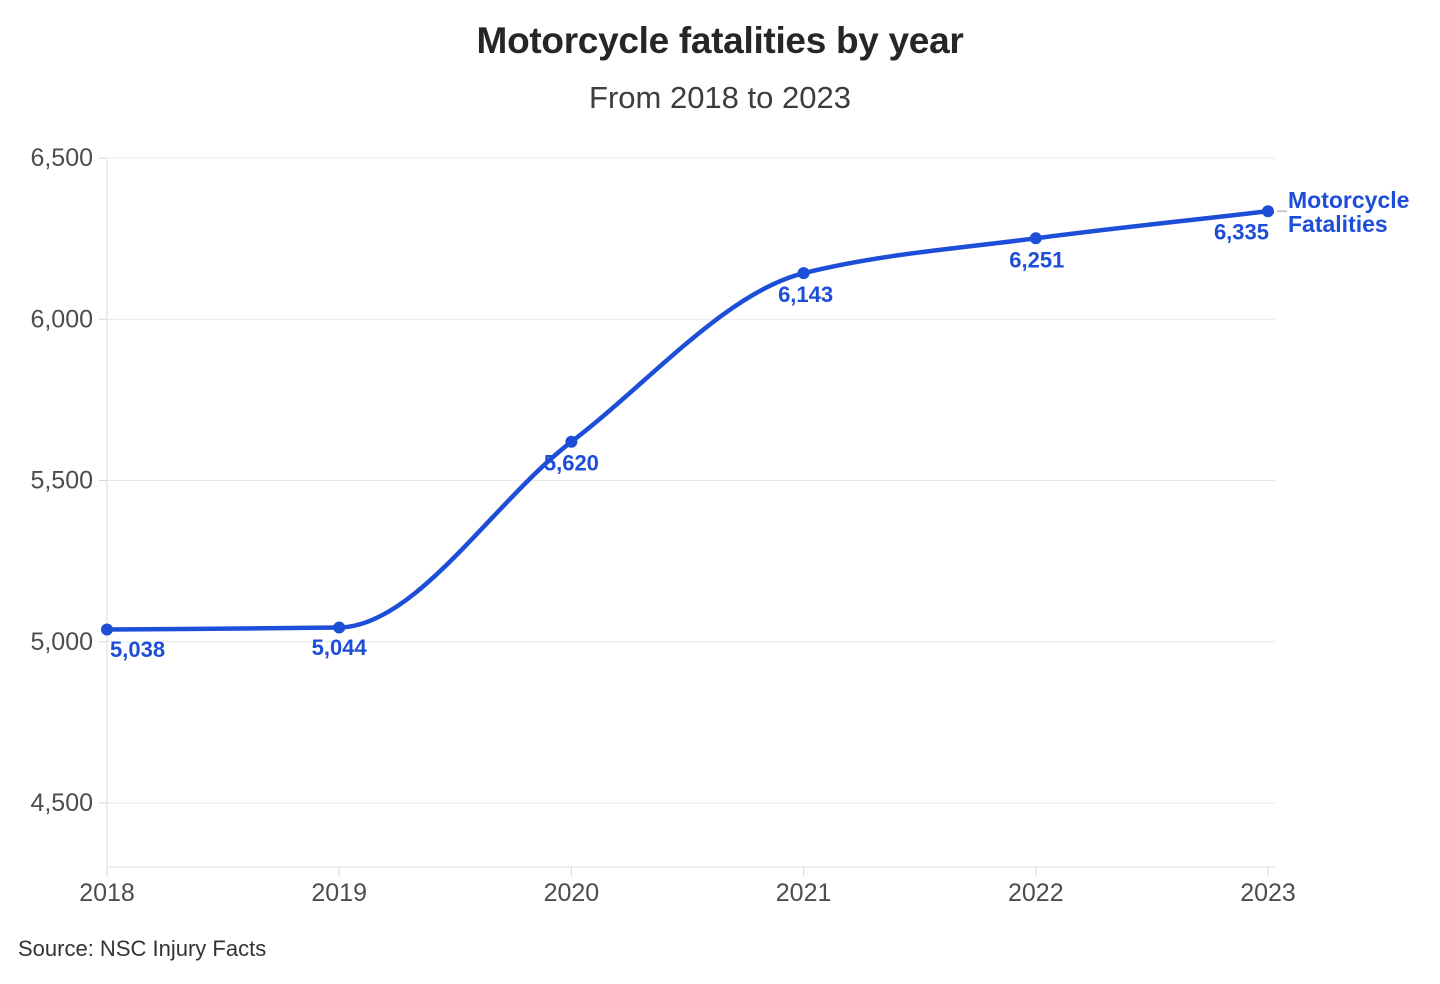 The image size is (1440, 984). Describe the element at coordinates (572, 893) in the screenshot. I see `x-tick-label: 2020` at that location.